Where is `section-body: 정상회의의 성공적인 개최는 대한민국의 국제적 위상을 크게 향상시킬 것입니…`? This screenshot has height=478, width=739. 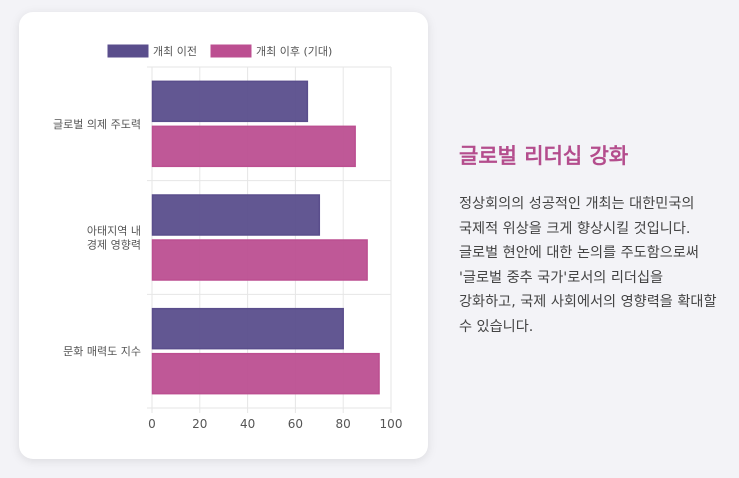
section-body: 정상회의의 성공적인 개최는 대한민국의 국제적 위상을 크게 향상시킬 것입니… is located at coordinates (588, 265).